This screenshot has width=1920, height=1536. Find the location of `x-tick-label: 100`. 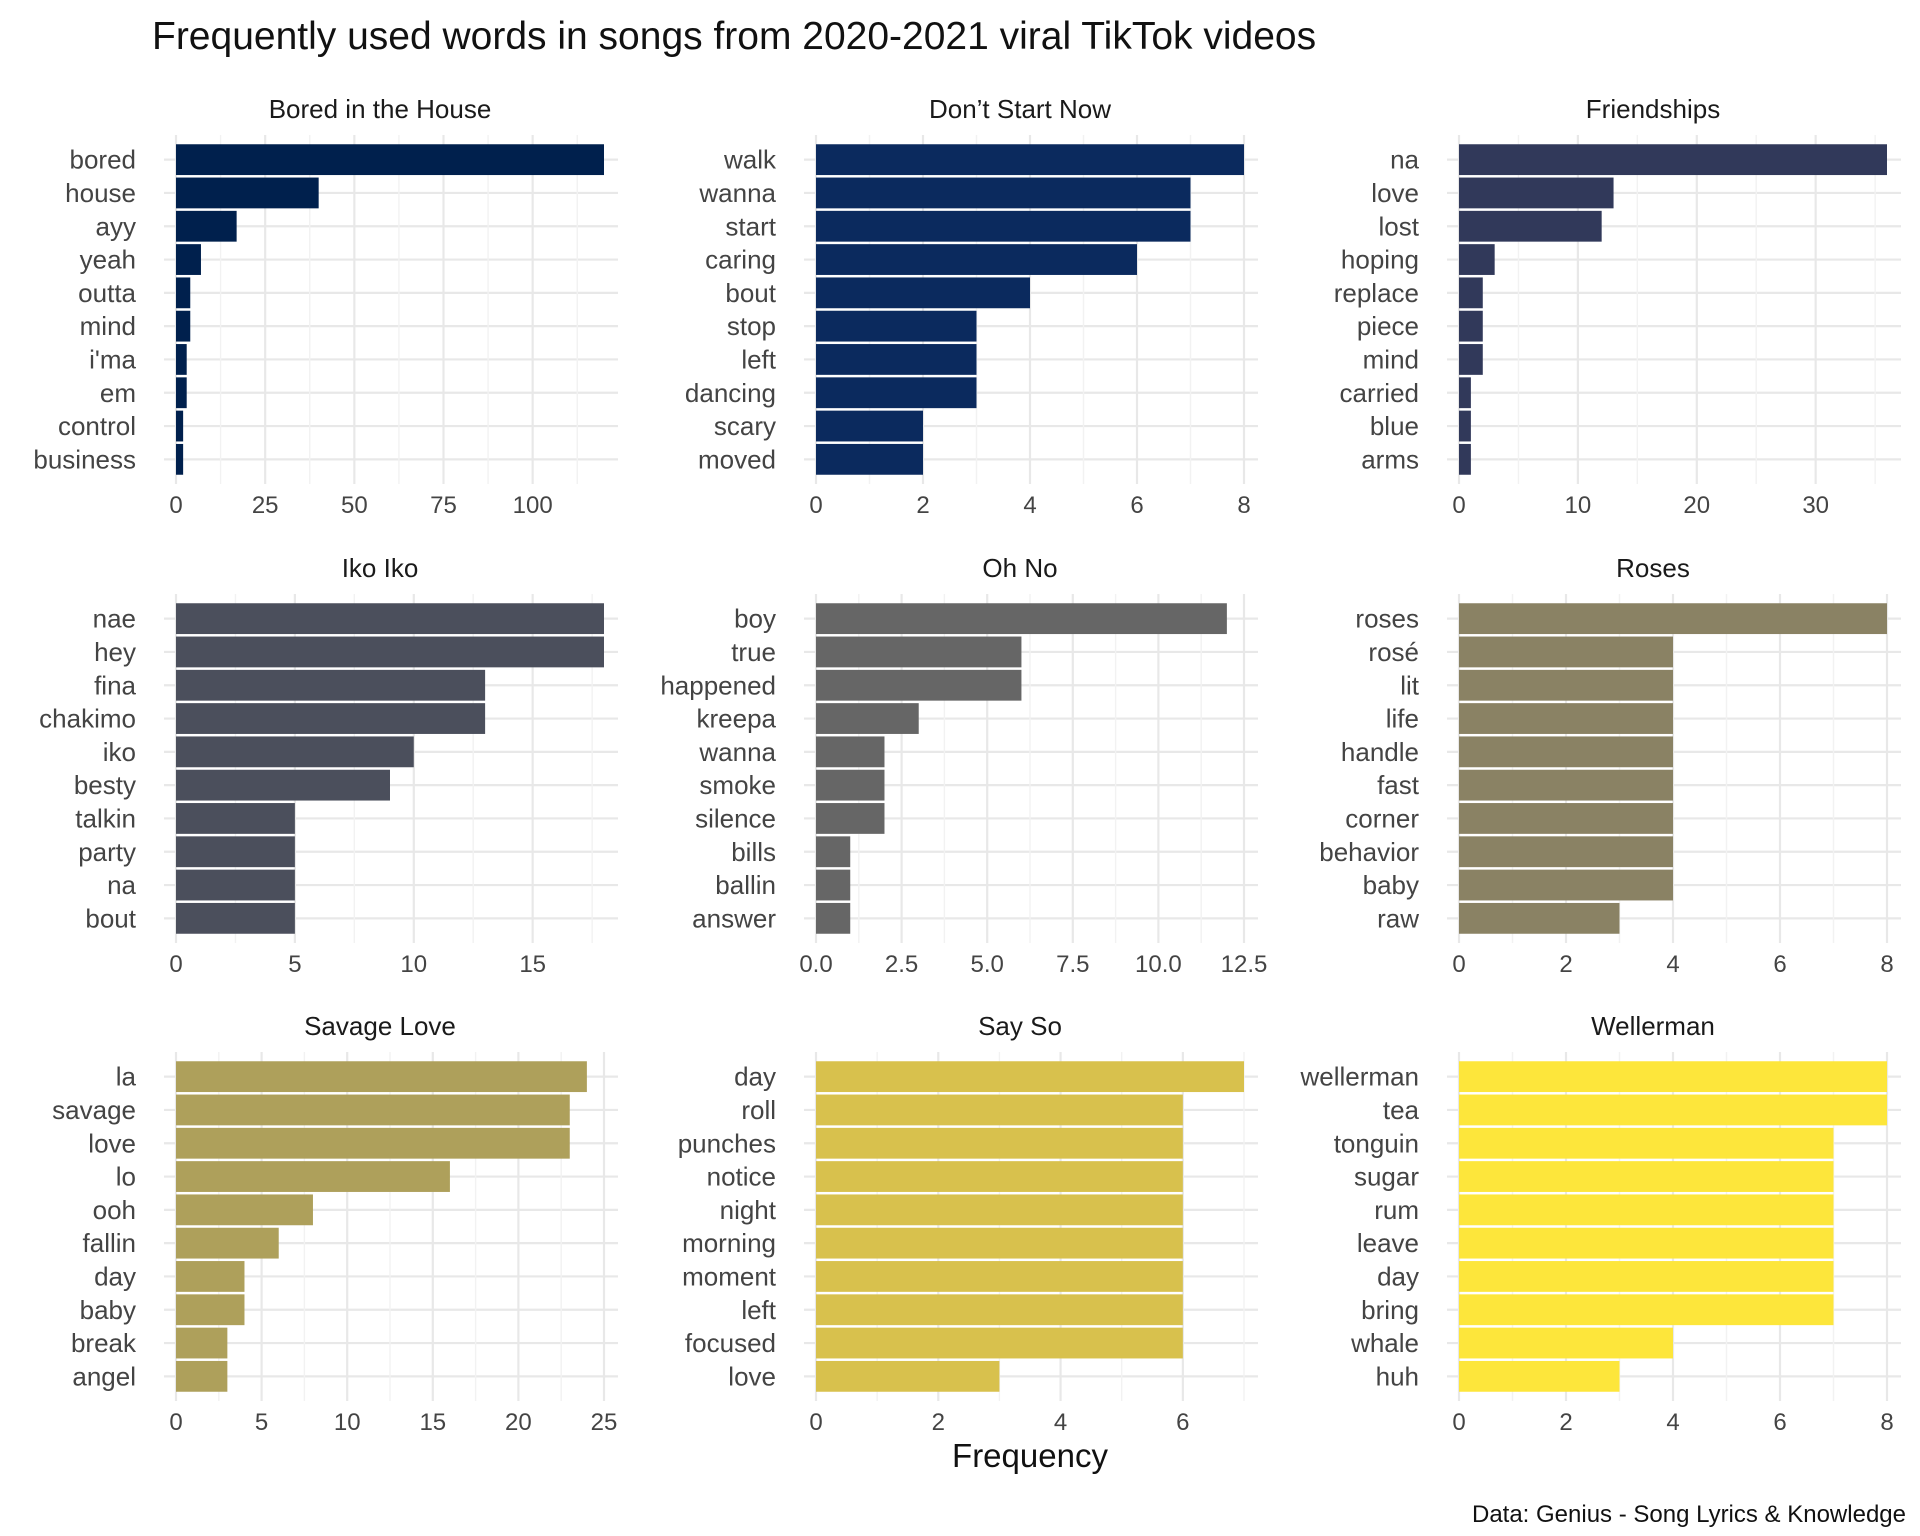

x-tick-label: 100 is located at coordinates (533, 505).